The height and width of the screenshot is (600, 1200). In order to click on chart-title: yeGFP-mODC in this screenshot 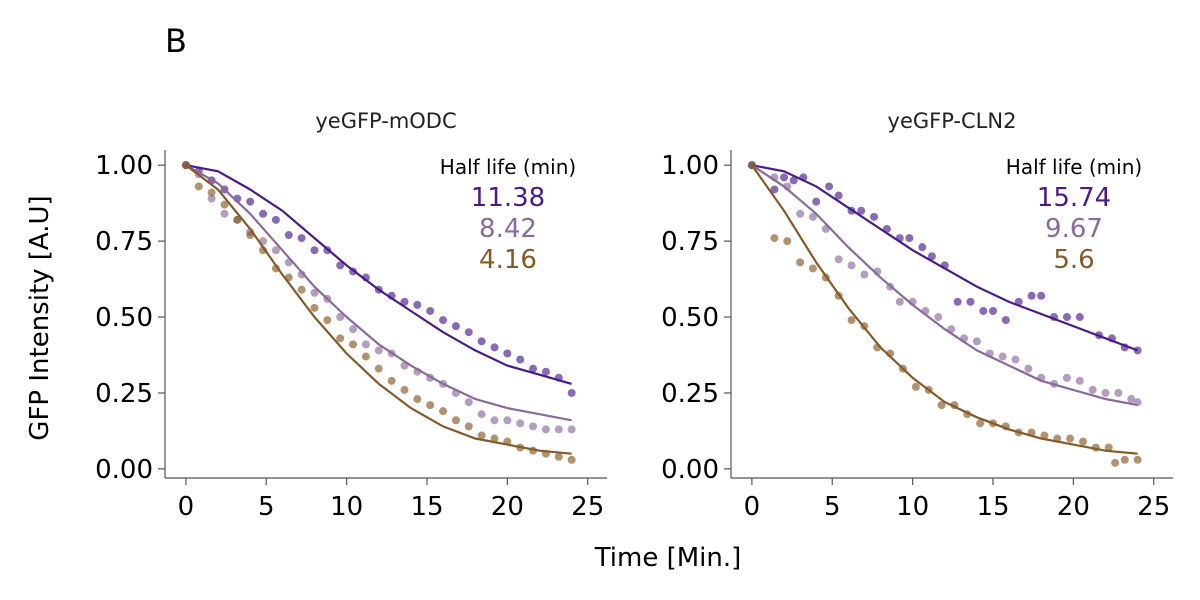, I will do `click(385, 121)`.